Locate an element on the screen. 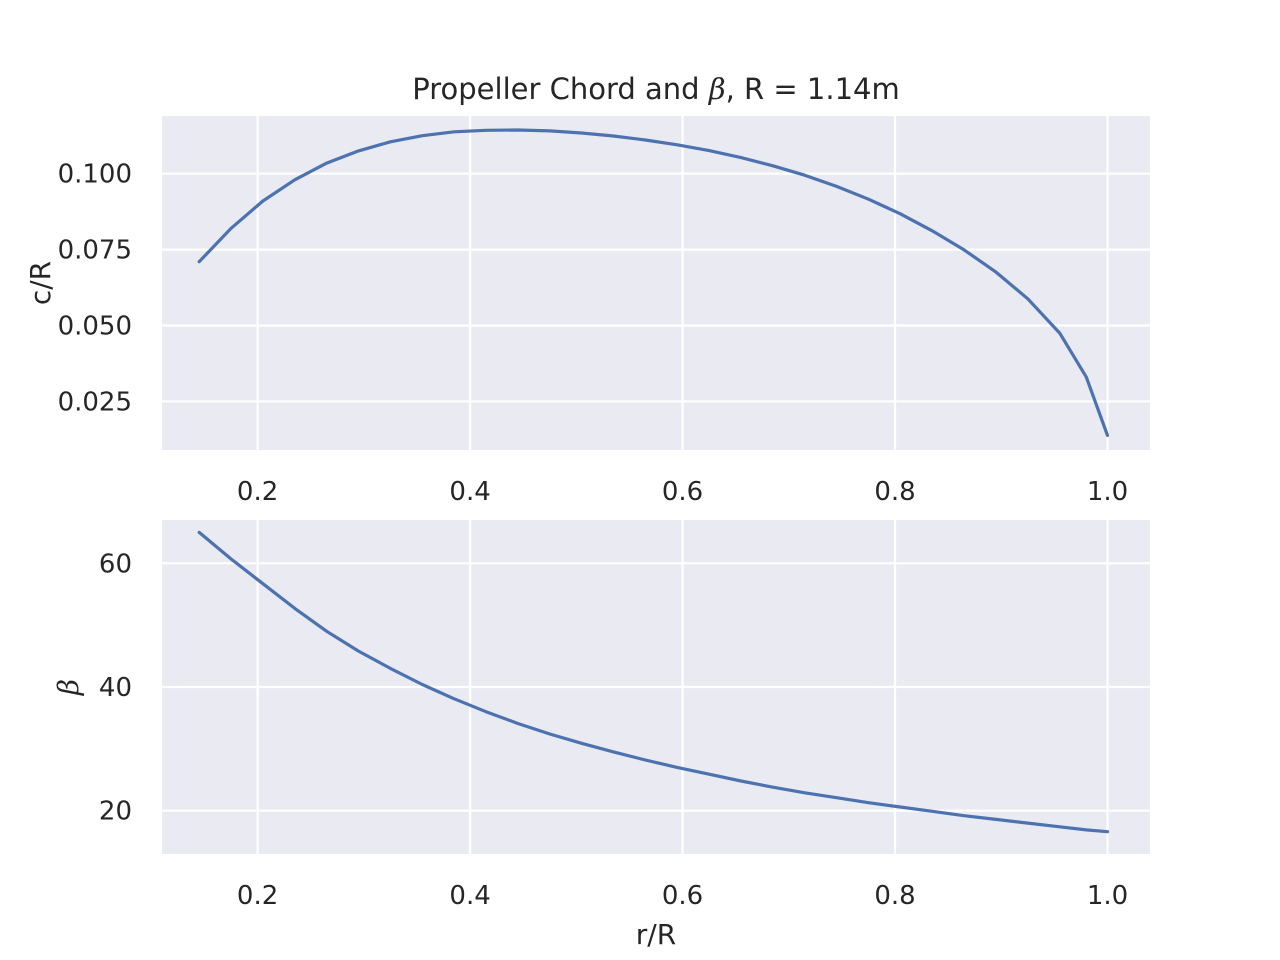 The width and height of the screenshot is (1280, 960). x-axis-label: r/R is located at coordinates (656, 934).